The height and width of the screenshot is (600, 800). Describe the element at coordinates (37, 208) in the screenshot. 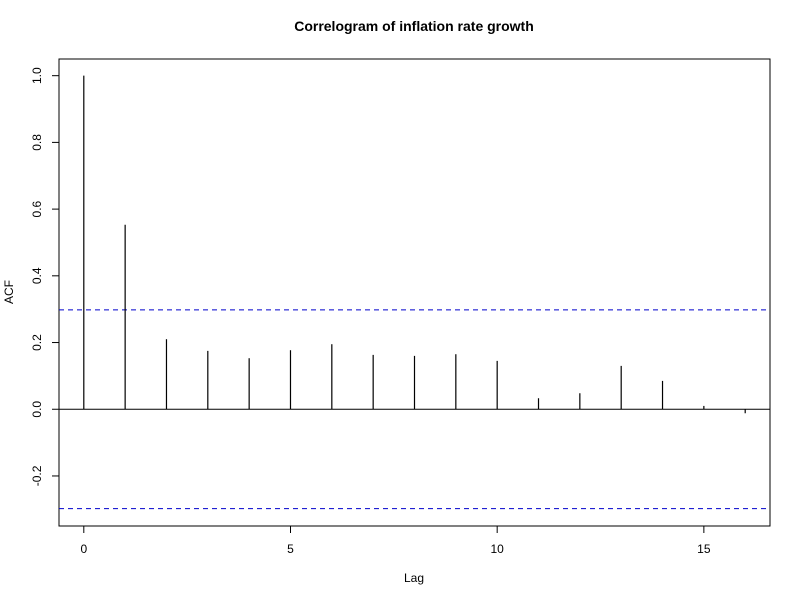

I see `y-tick-label: 0.6` at that location.